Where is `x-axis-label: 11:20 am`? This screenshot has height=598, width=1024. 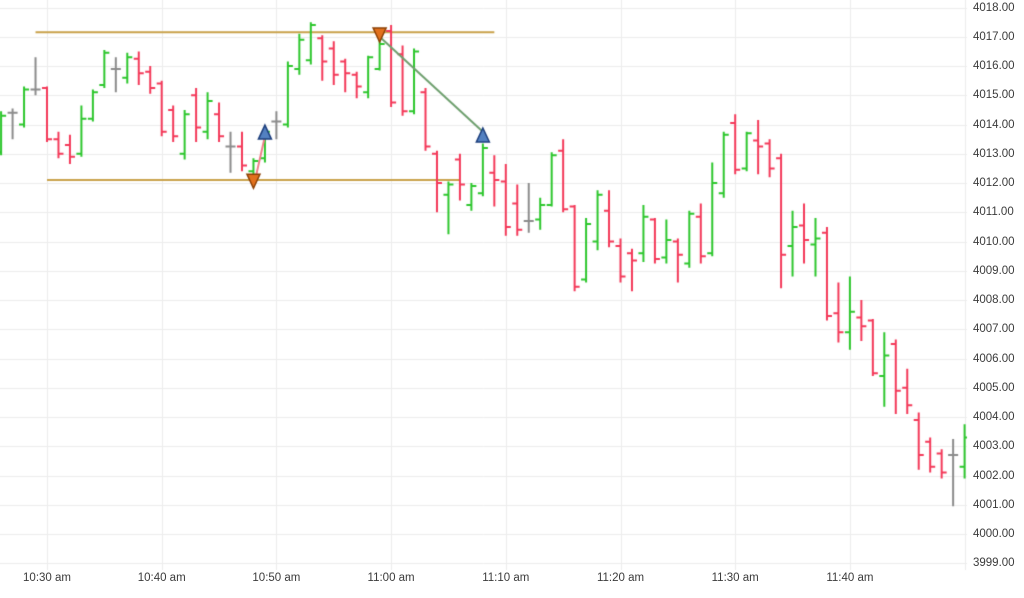
x-axis-label: 11:20 am is located at coordinates (620, 578).